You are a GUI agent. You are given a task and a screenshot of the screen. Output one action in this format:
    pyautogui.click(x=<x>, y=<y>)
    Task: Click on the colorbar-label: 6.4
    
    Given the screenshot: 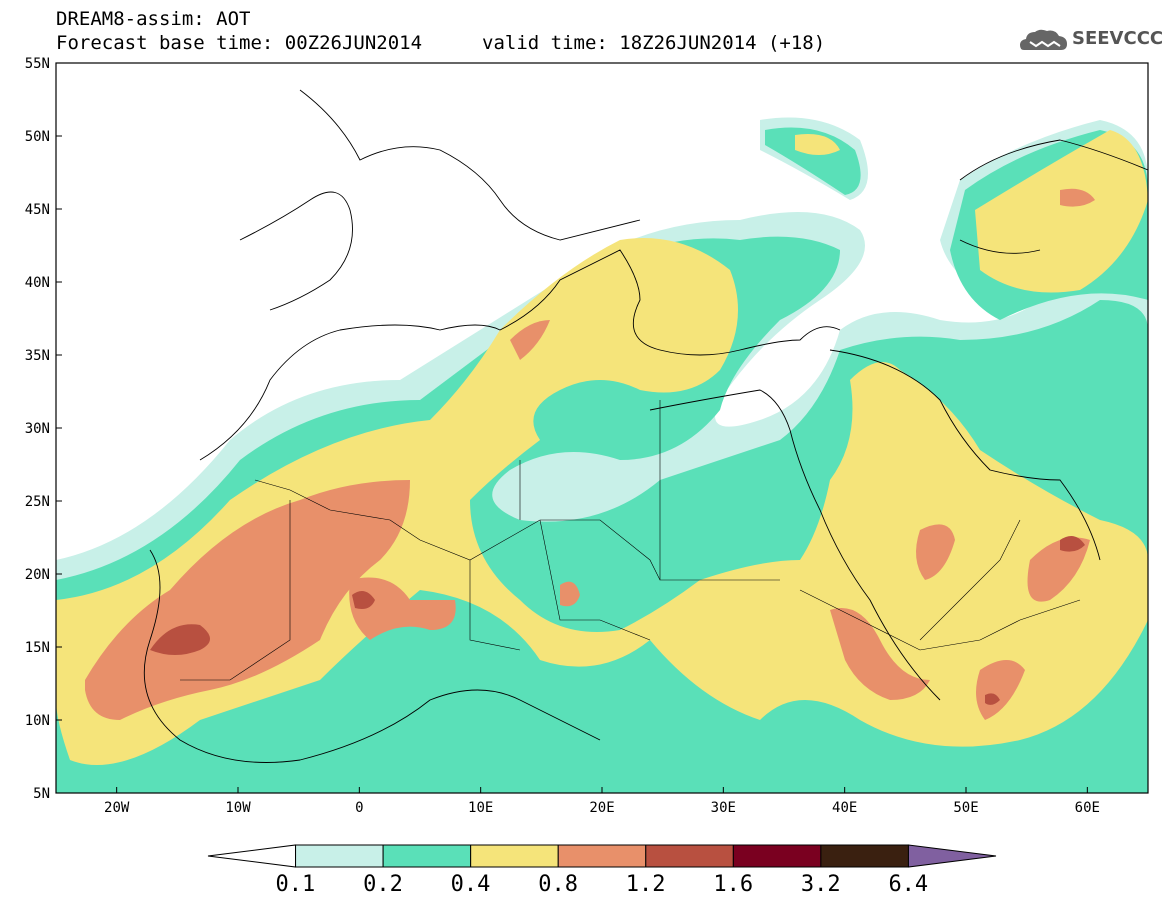 What is the action you would take?
    pyautogui.click(x=908, y=884)
    